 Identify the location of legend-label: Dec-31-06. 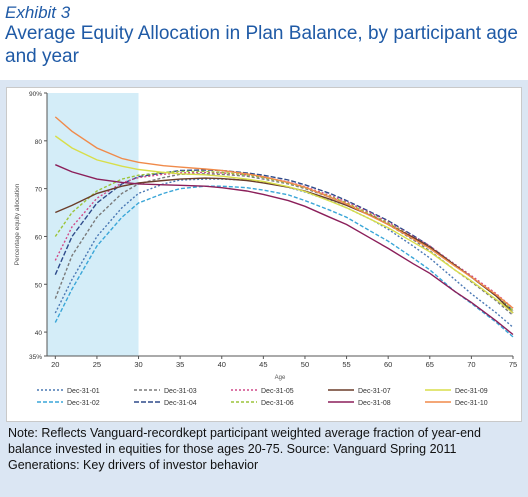
(277, 403).